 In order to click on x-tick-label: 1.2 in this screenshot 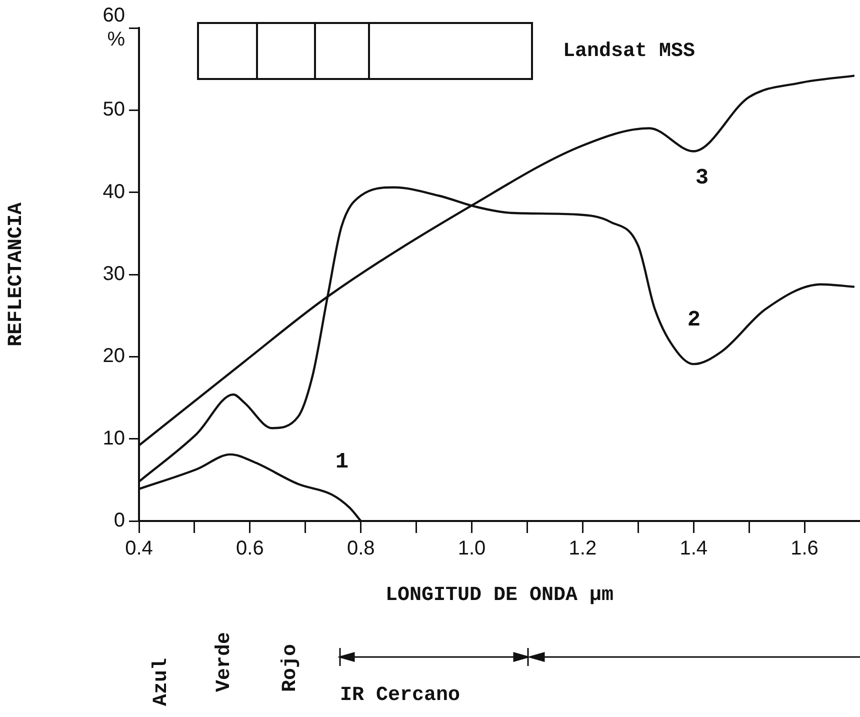, I will do `click(582, 549)`.